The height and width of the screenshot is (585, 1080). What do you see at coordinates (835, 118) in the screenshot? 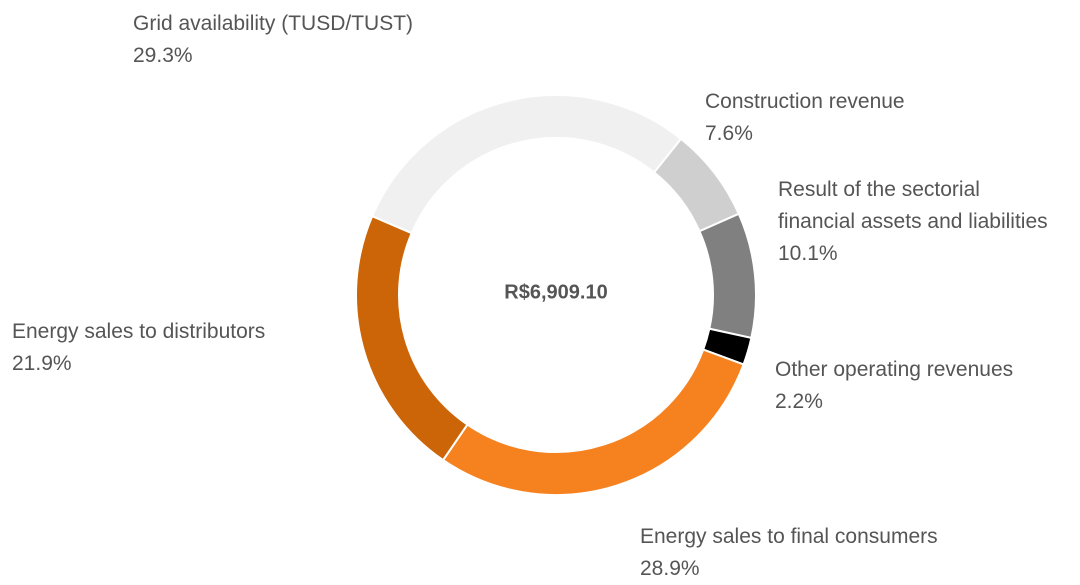
I see `segment-label: Construction revenue 7.6%` at bounding box center [835, 118].